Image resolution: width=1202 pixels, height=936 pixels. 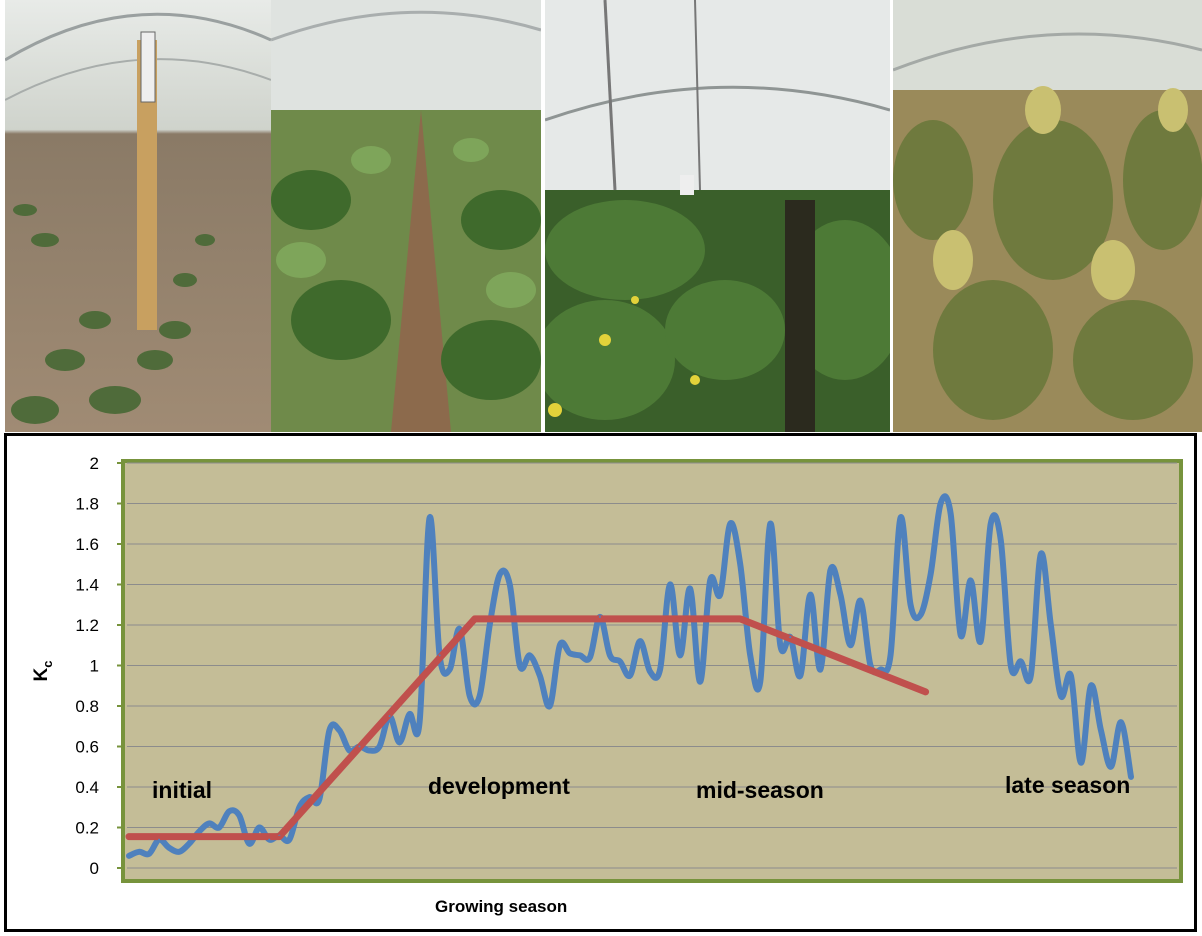 I want to click on photo-mid-season-stage, so click(x=717, y=216).